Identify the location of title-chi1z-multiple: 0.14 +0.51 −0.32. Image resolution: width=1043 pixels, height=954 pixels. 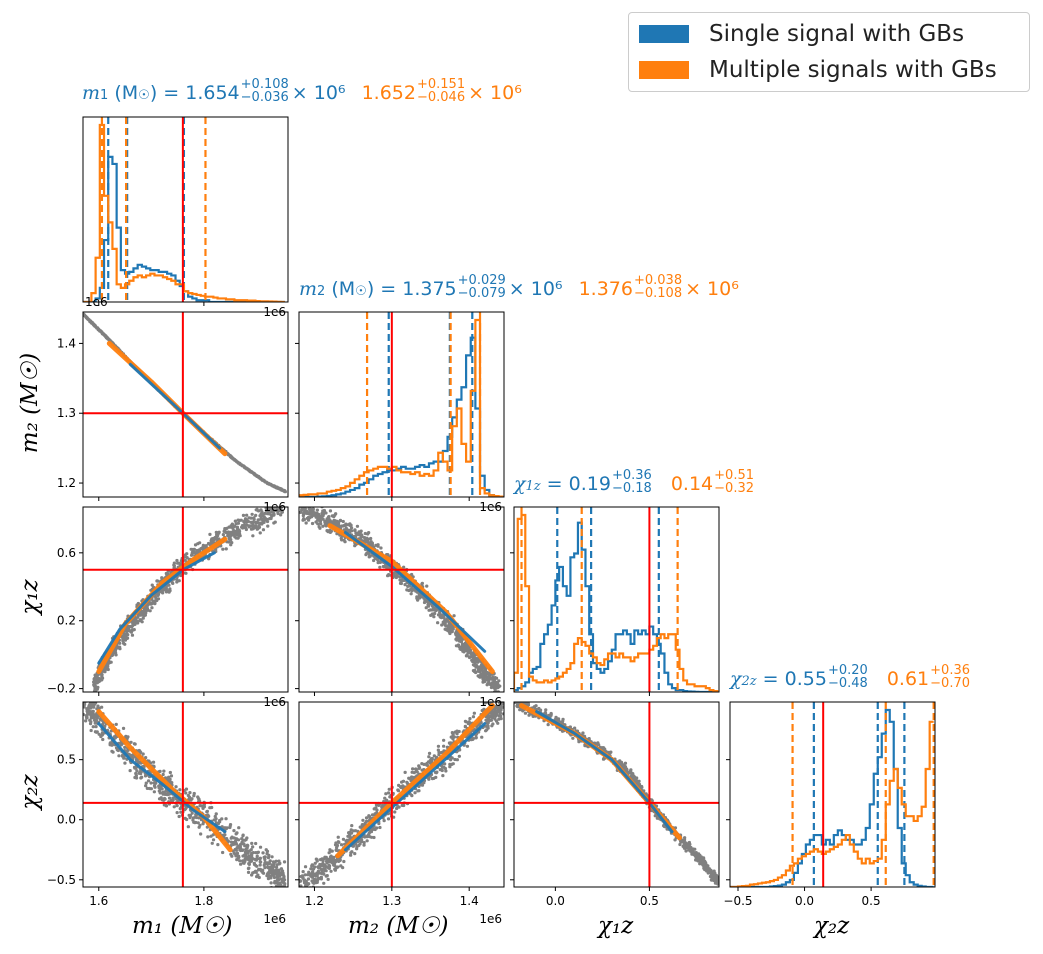
(712, 482).